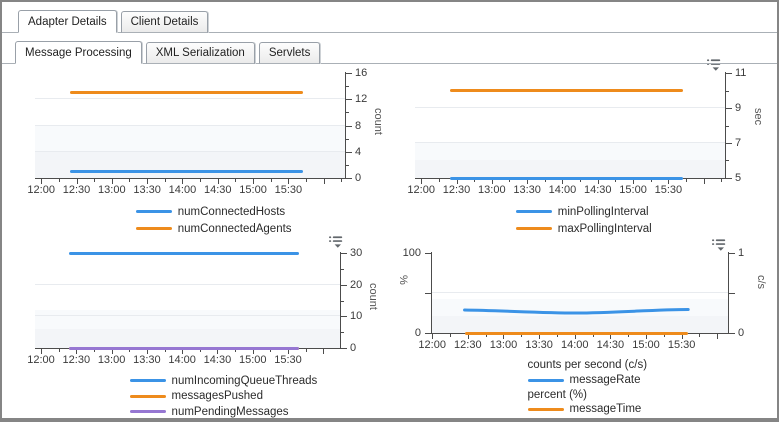  I want to click on y-tick-label: 7, so click(738, 143).